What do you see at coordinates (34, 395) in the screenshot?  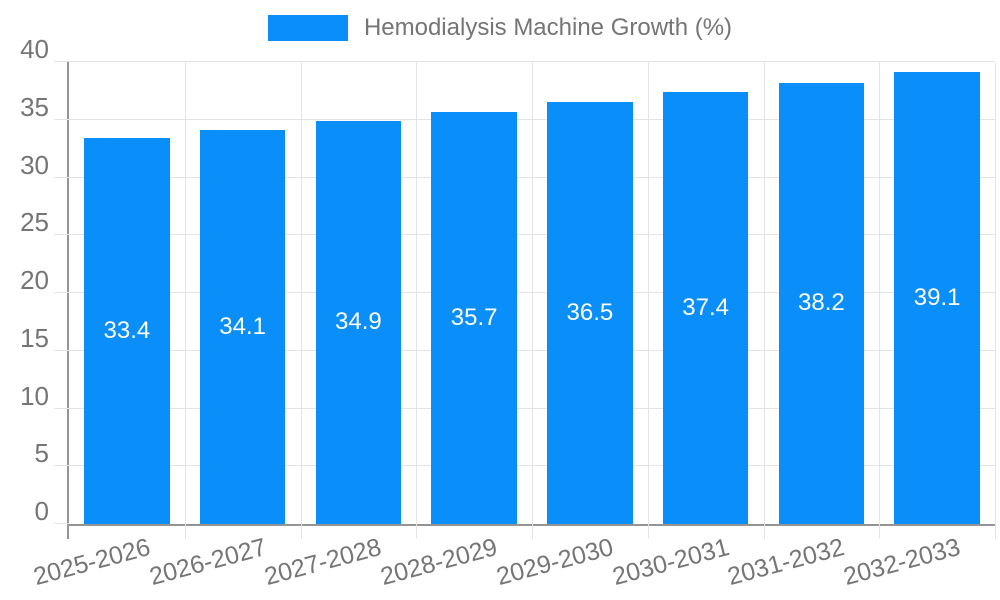 I see `y-axis-tick-label: 10` at bounding box center [34, 395].